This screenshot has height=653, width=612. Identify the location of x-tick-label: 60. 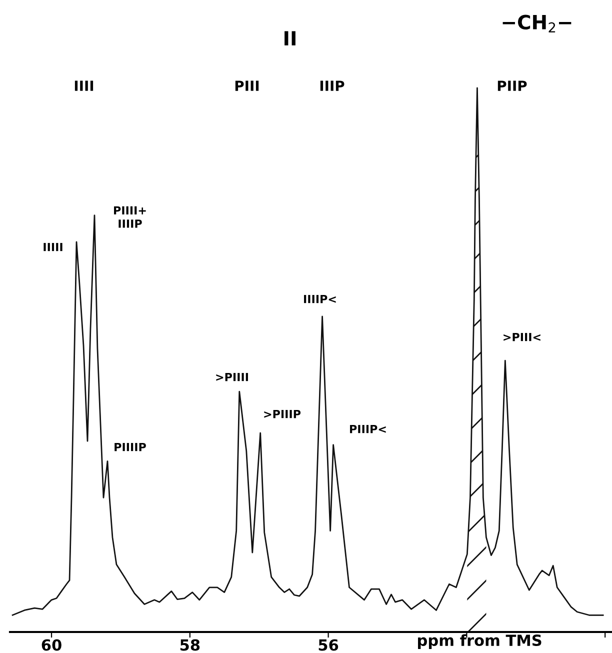
(52, 645).